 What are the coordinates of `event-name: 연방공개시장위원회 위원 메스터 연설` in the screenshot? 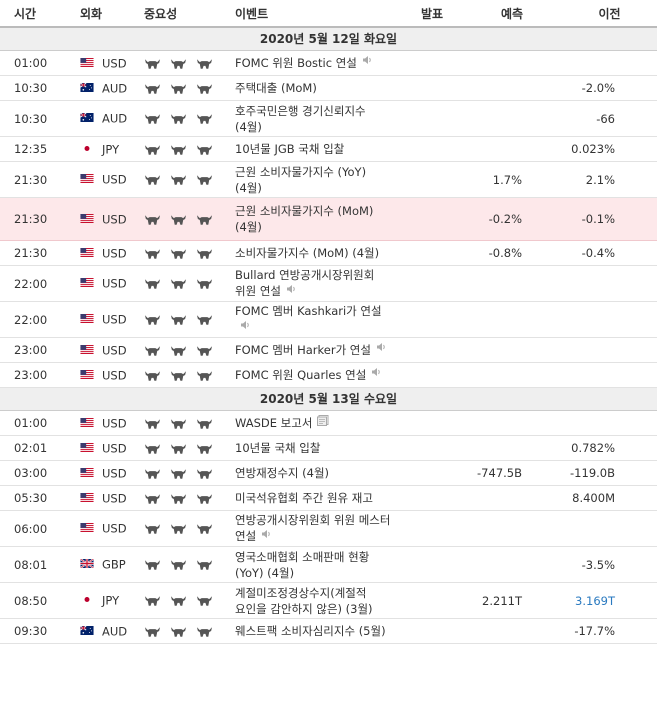 It's located at (313, 528).